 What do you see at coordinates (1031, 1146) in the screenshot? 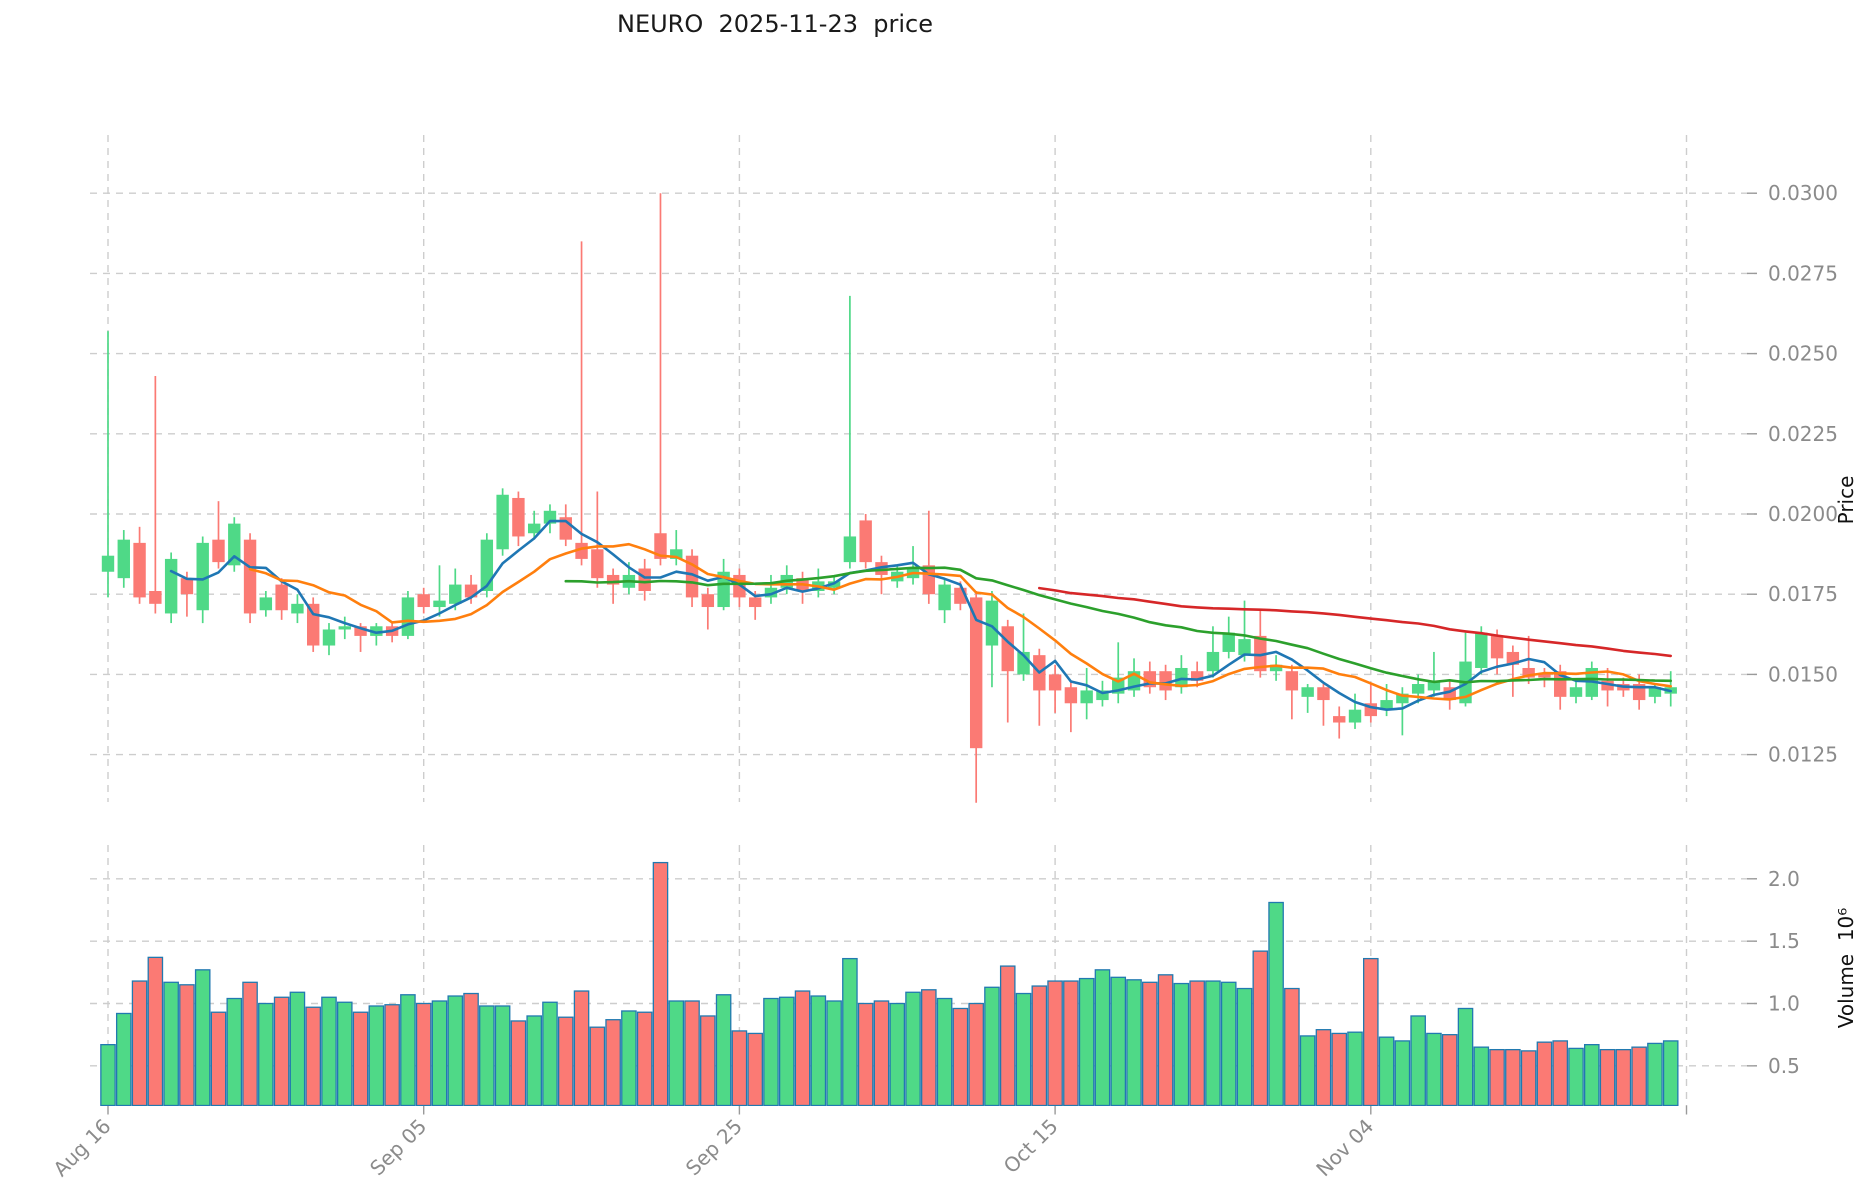
I see `date-tick-label: Oct 15` at bounding box center [1031, 1146].